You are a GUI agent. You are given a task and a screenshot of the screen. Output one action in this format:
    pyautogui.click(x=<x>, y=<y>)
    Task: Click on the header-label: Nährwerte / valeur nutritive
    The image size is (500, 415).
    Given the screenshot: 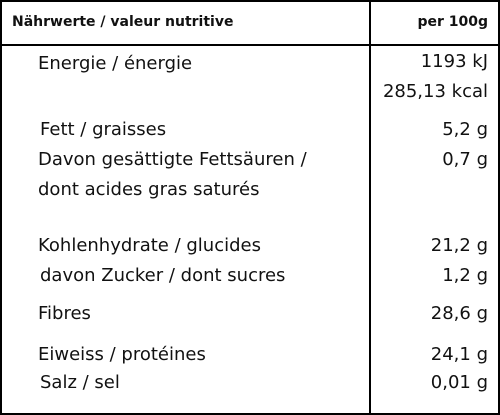 What is the action you would take?
    pyautogui.click(x=123, y=22)
    